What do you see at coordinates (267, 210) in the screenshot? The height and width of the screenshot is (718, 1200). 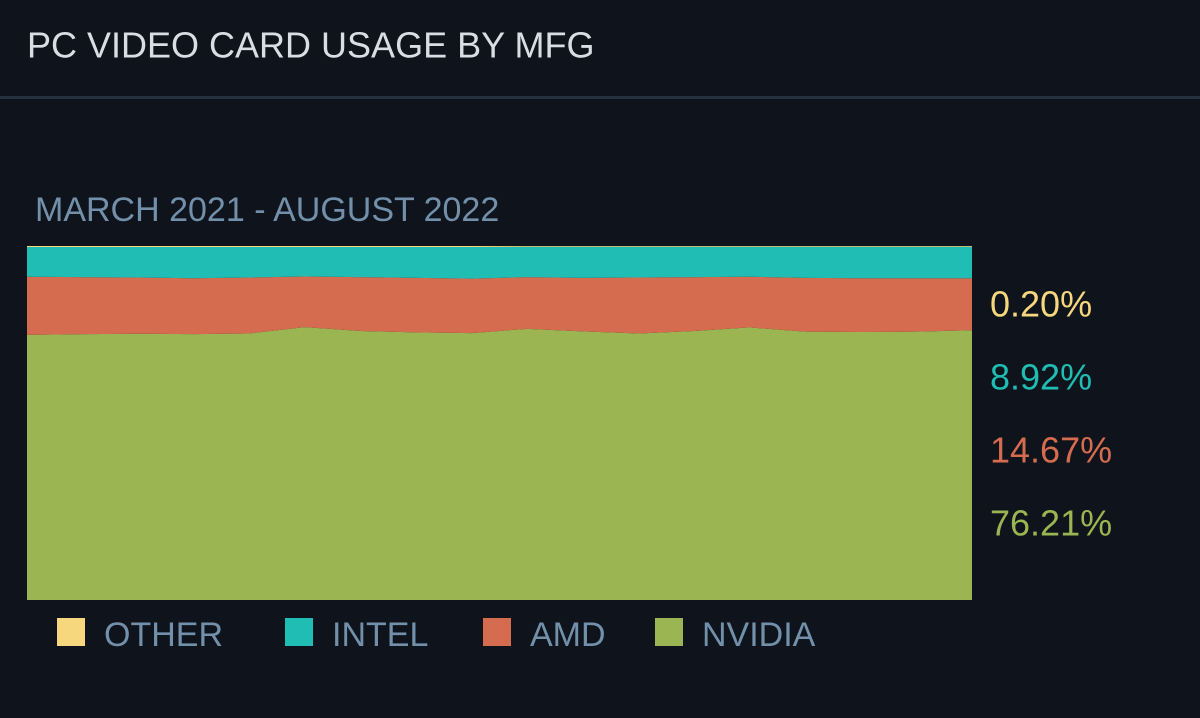 I see `chart-subtitle: MARCH 2021 - AUGUST 2022` at bounding box center [267, 210].